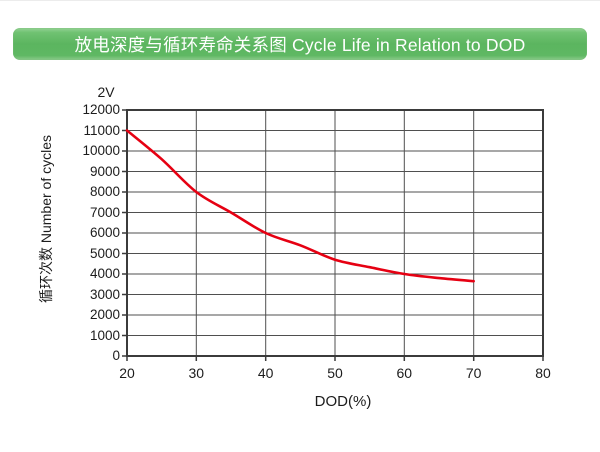 This screenshot has height=452, width=600. What do you see at coordinates (106, 92) in the screenshot?
I see `series-voltage-label: 2V` at bounding box center [106, 92].